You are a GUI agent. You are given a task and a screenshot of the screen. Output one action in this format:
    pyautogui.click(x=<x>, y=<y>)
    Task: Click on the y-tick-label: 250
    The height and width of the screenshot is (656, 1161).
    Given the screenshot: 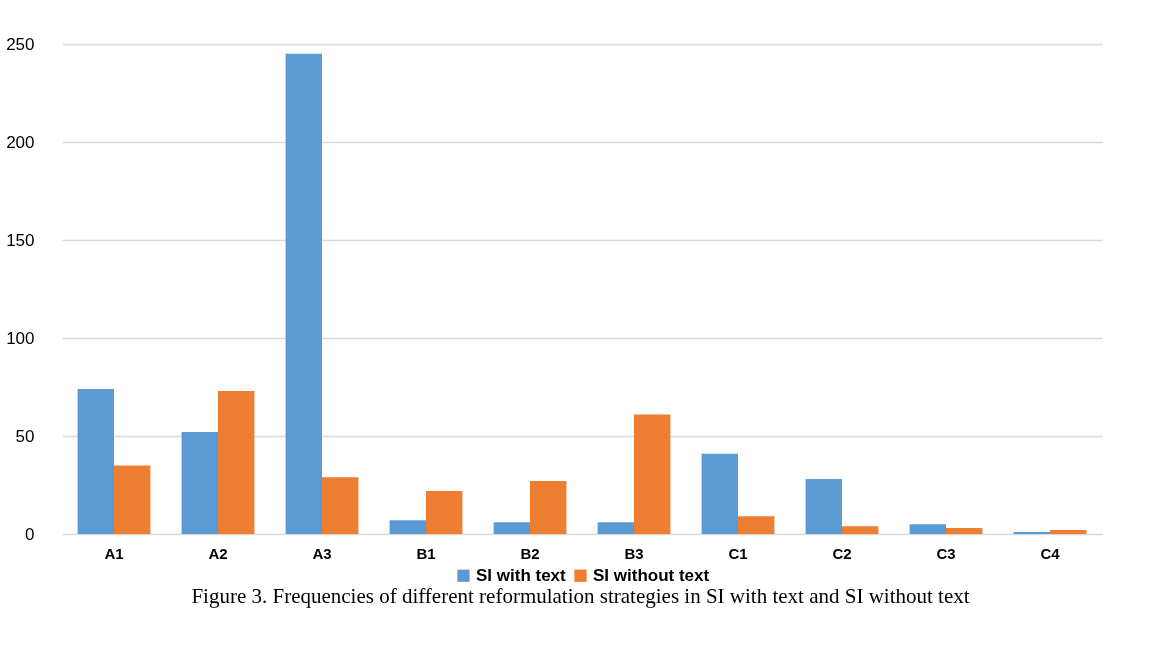 What is the action you would take?
    pyautogui.click(x=20, y=44)
    